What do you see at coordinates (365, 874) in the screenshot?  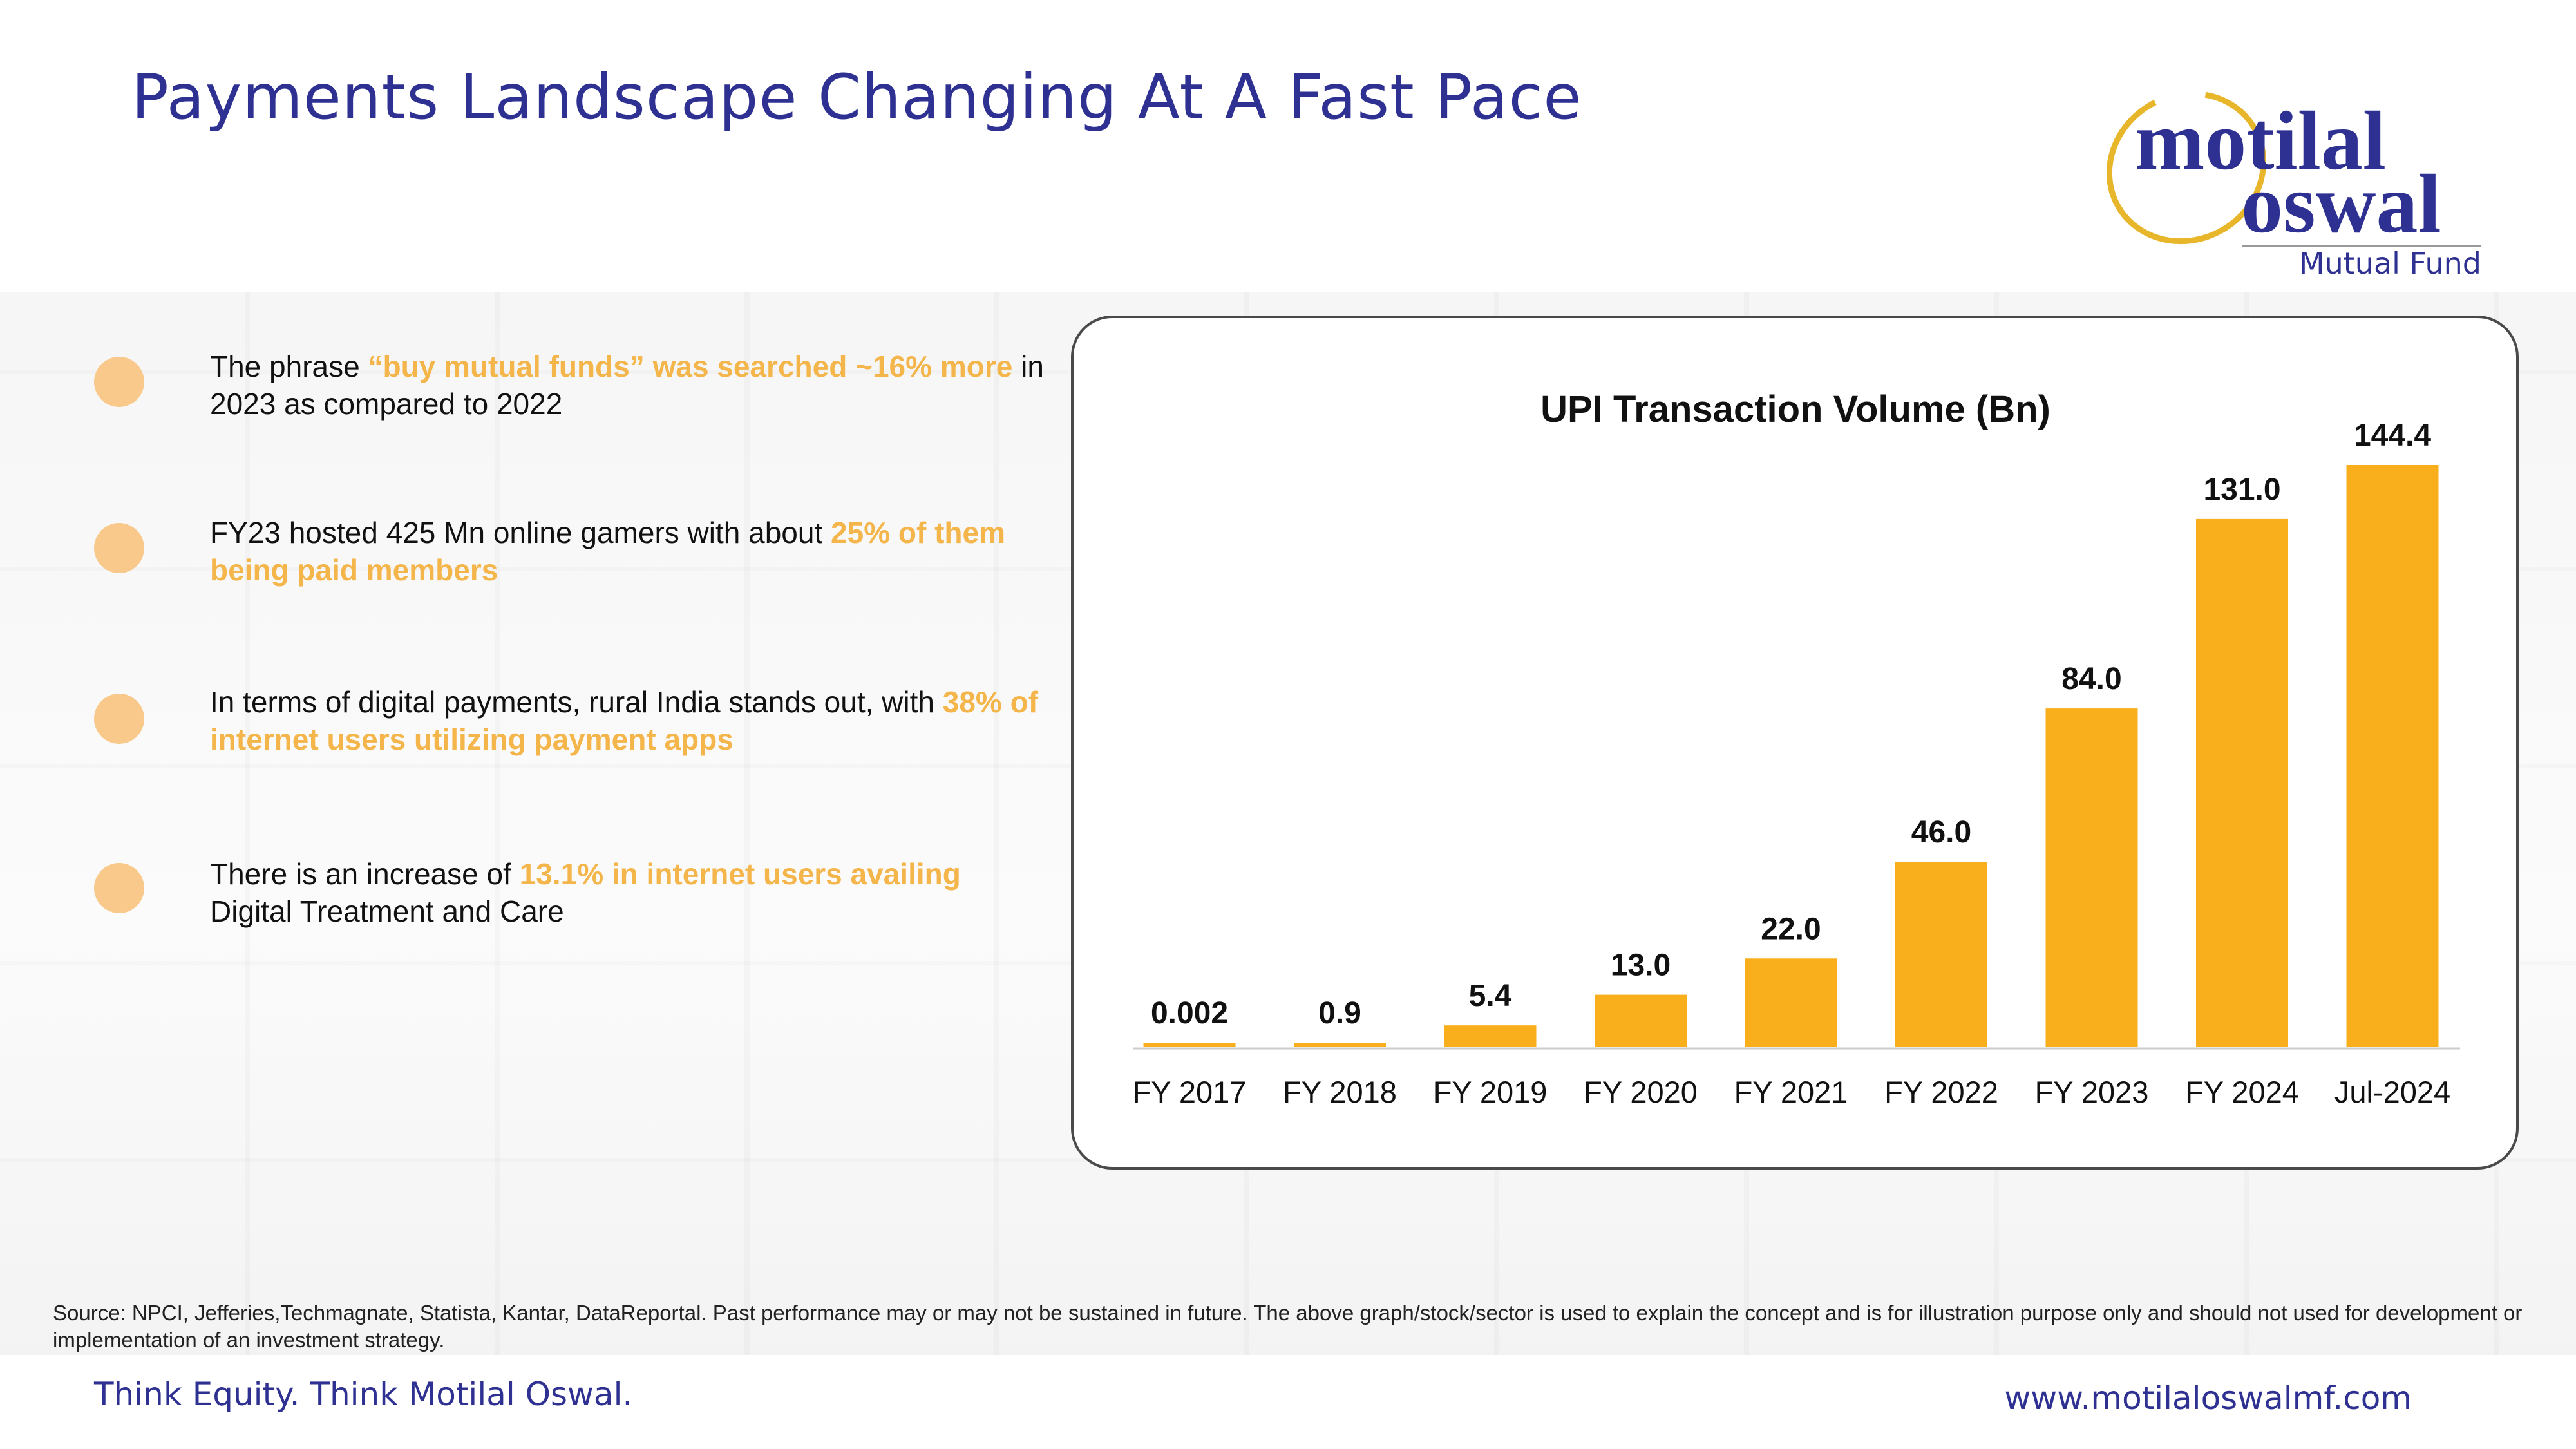 I see `plain-text: There is an increase of` at bounding box center [365, 874].